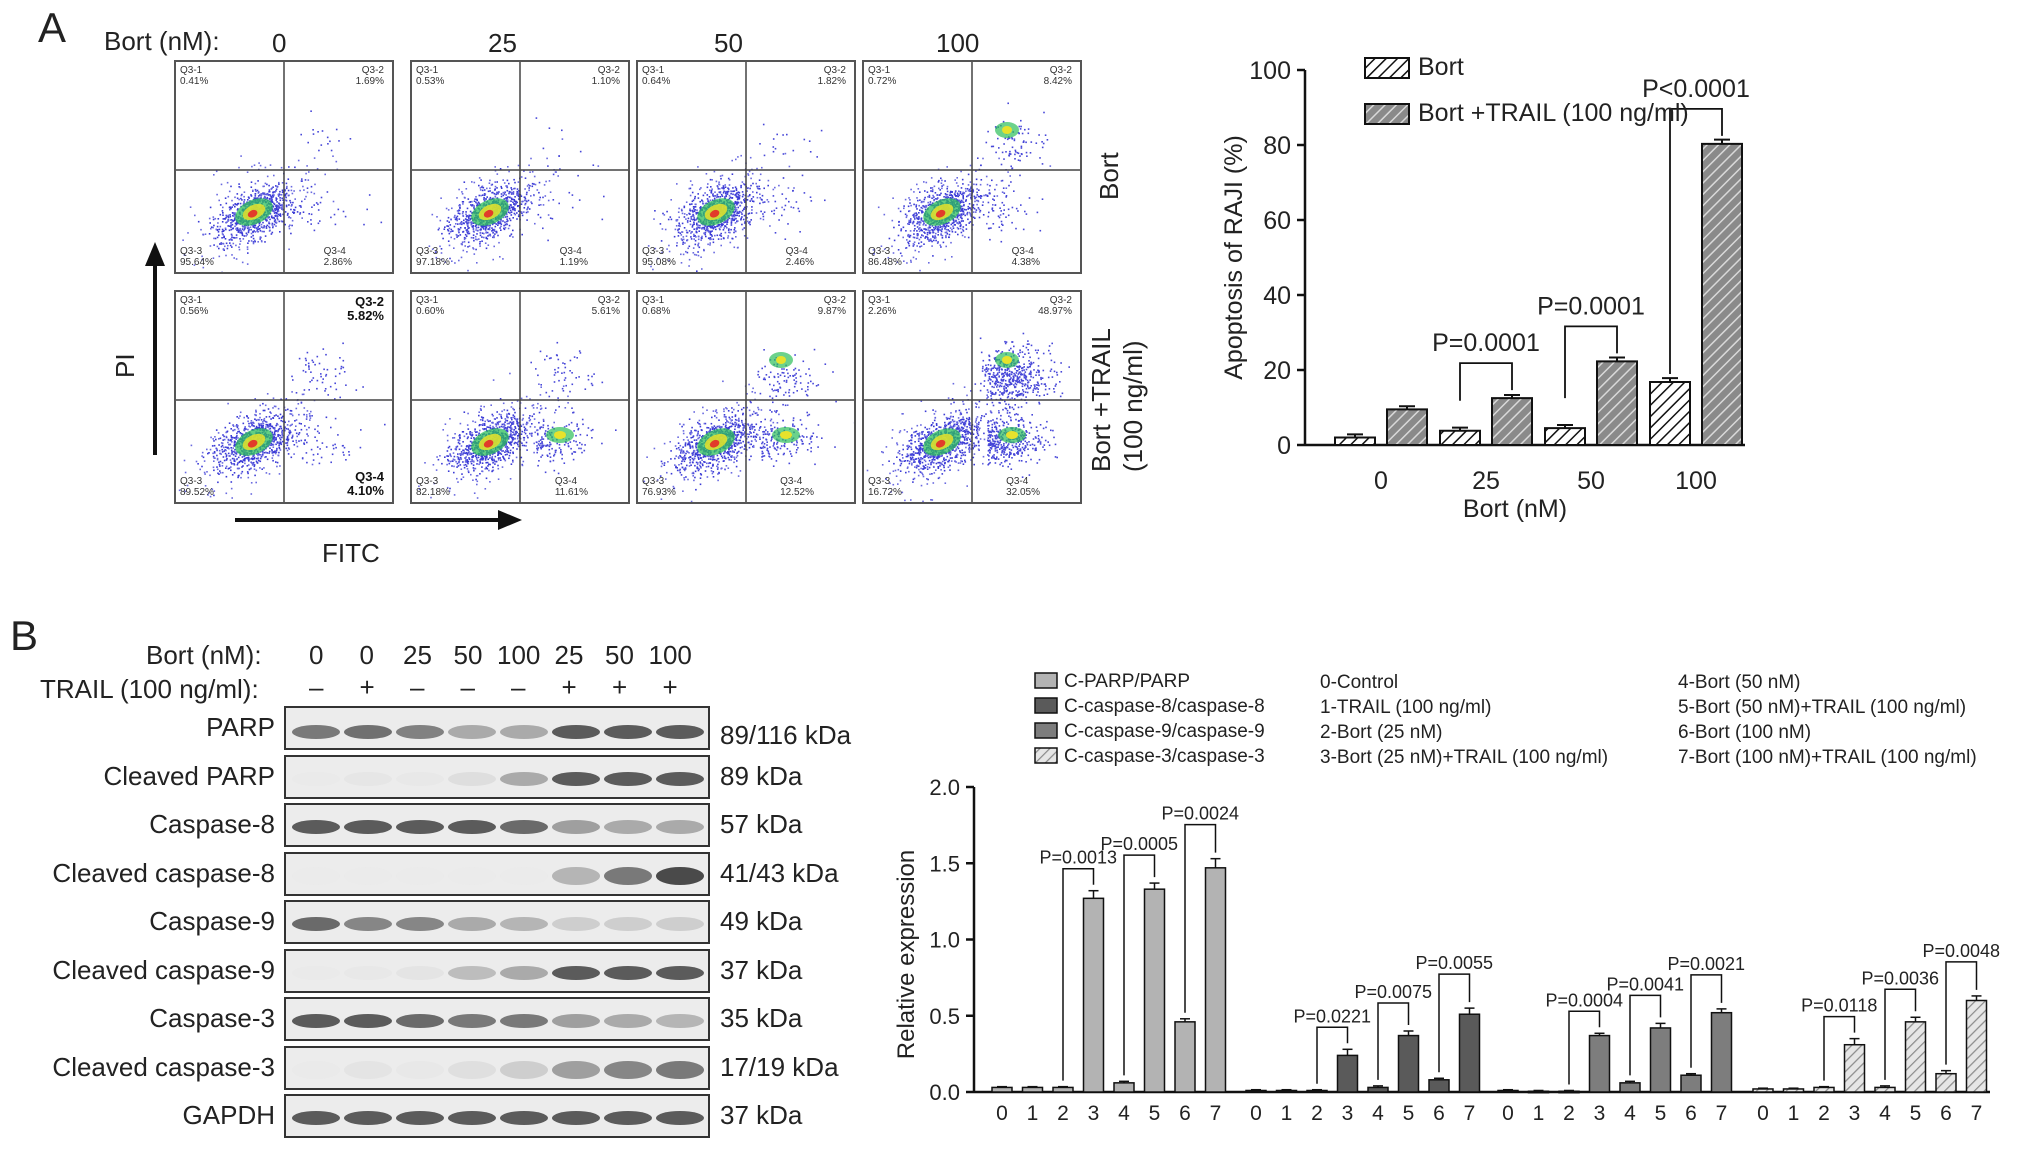  What do you see at coordinates (279, 43) in the screenshot?
I see `dose-label-0: 0` at bounding box center [279, 43].